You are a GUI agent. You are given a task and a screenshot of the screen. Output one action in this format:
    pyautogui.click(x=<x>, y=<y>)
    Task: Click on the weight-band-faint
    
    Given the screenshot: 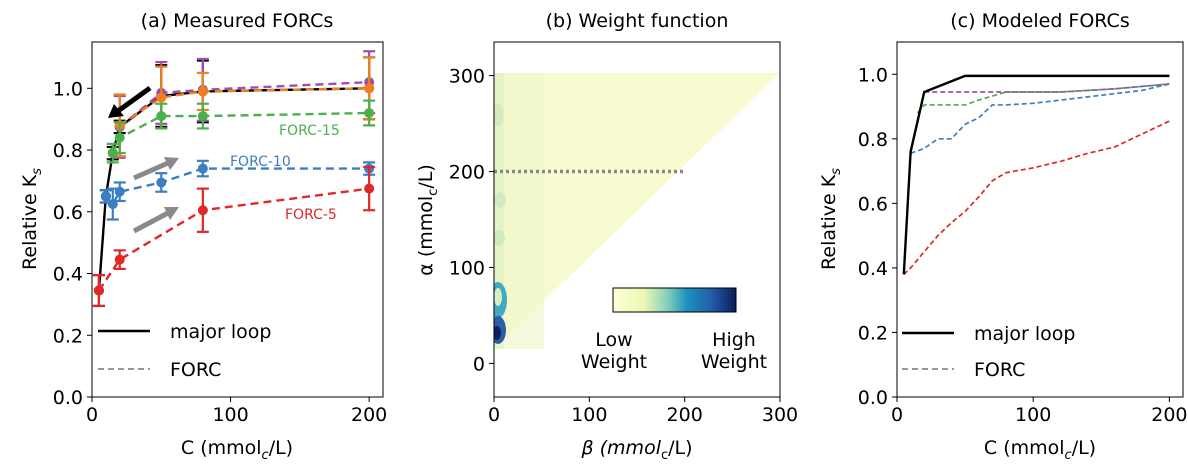 What is the action you would take?
    pyautogui.click(x=524, y=211)
    